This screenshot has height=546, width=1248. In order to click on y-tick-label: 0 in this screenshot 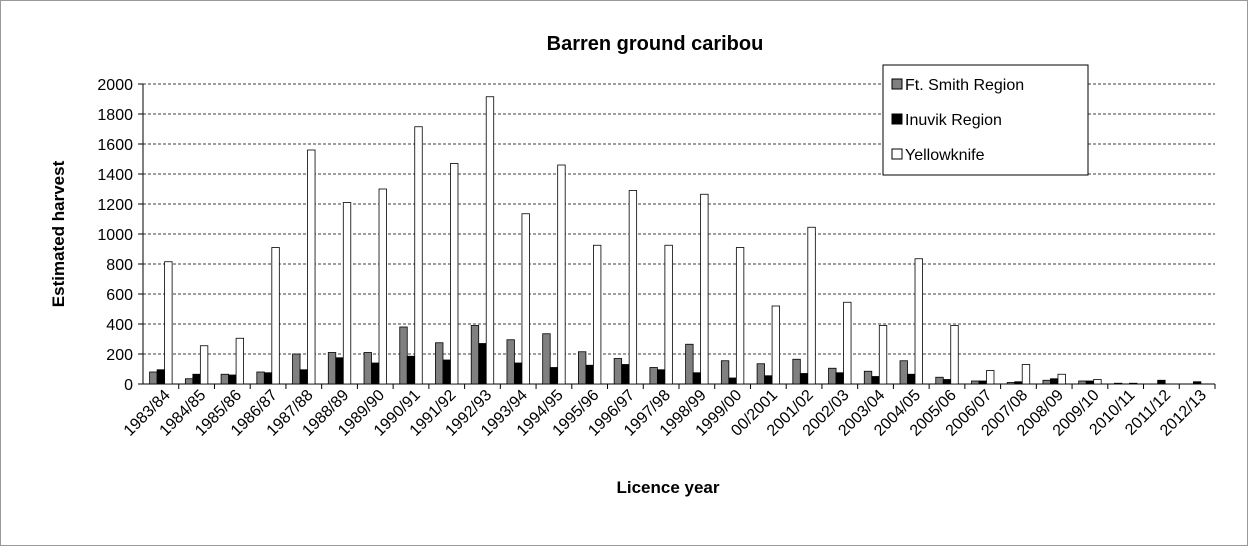, I will do `click(128, 385)`.